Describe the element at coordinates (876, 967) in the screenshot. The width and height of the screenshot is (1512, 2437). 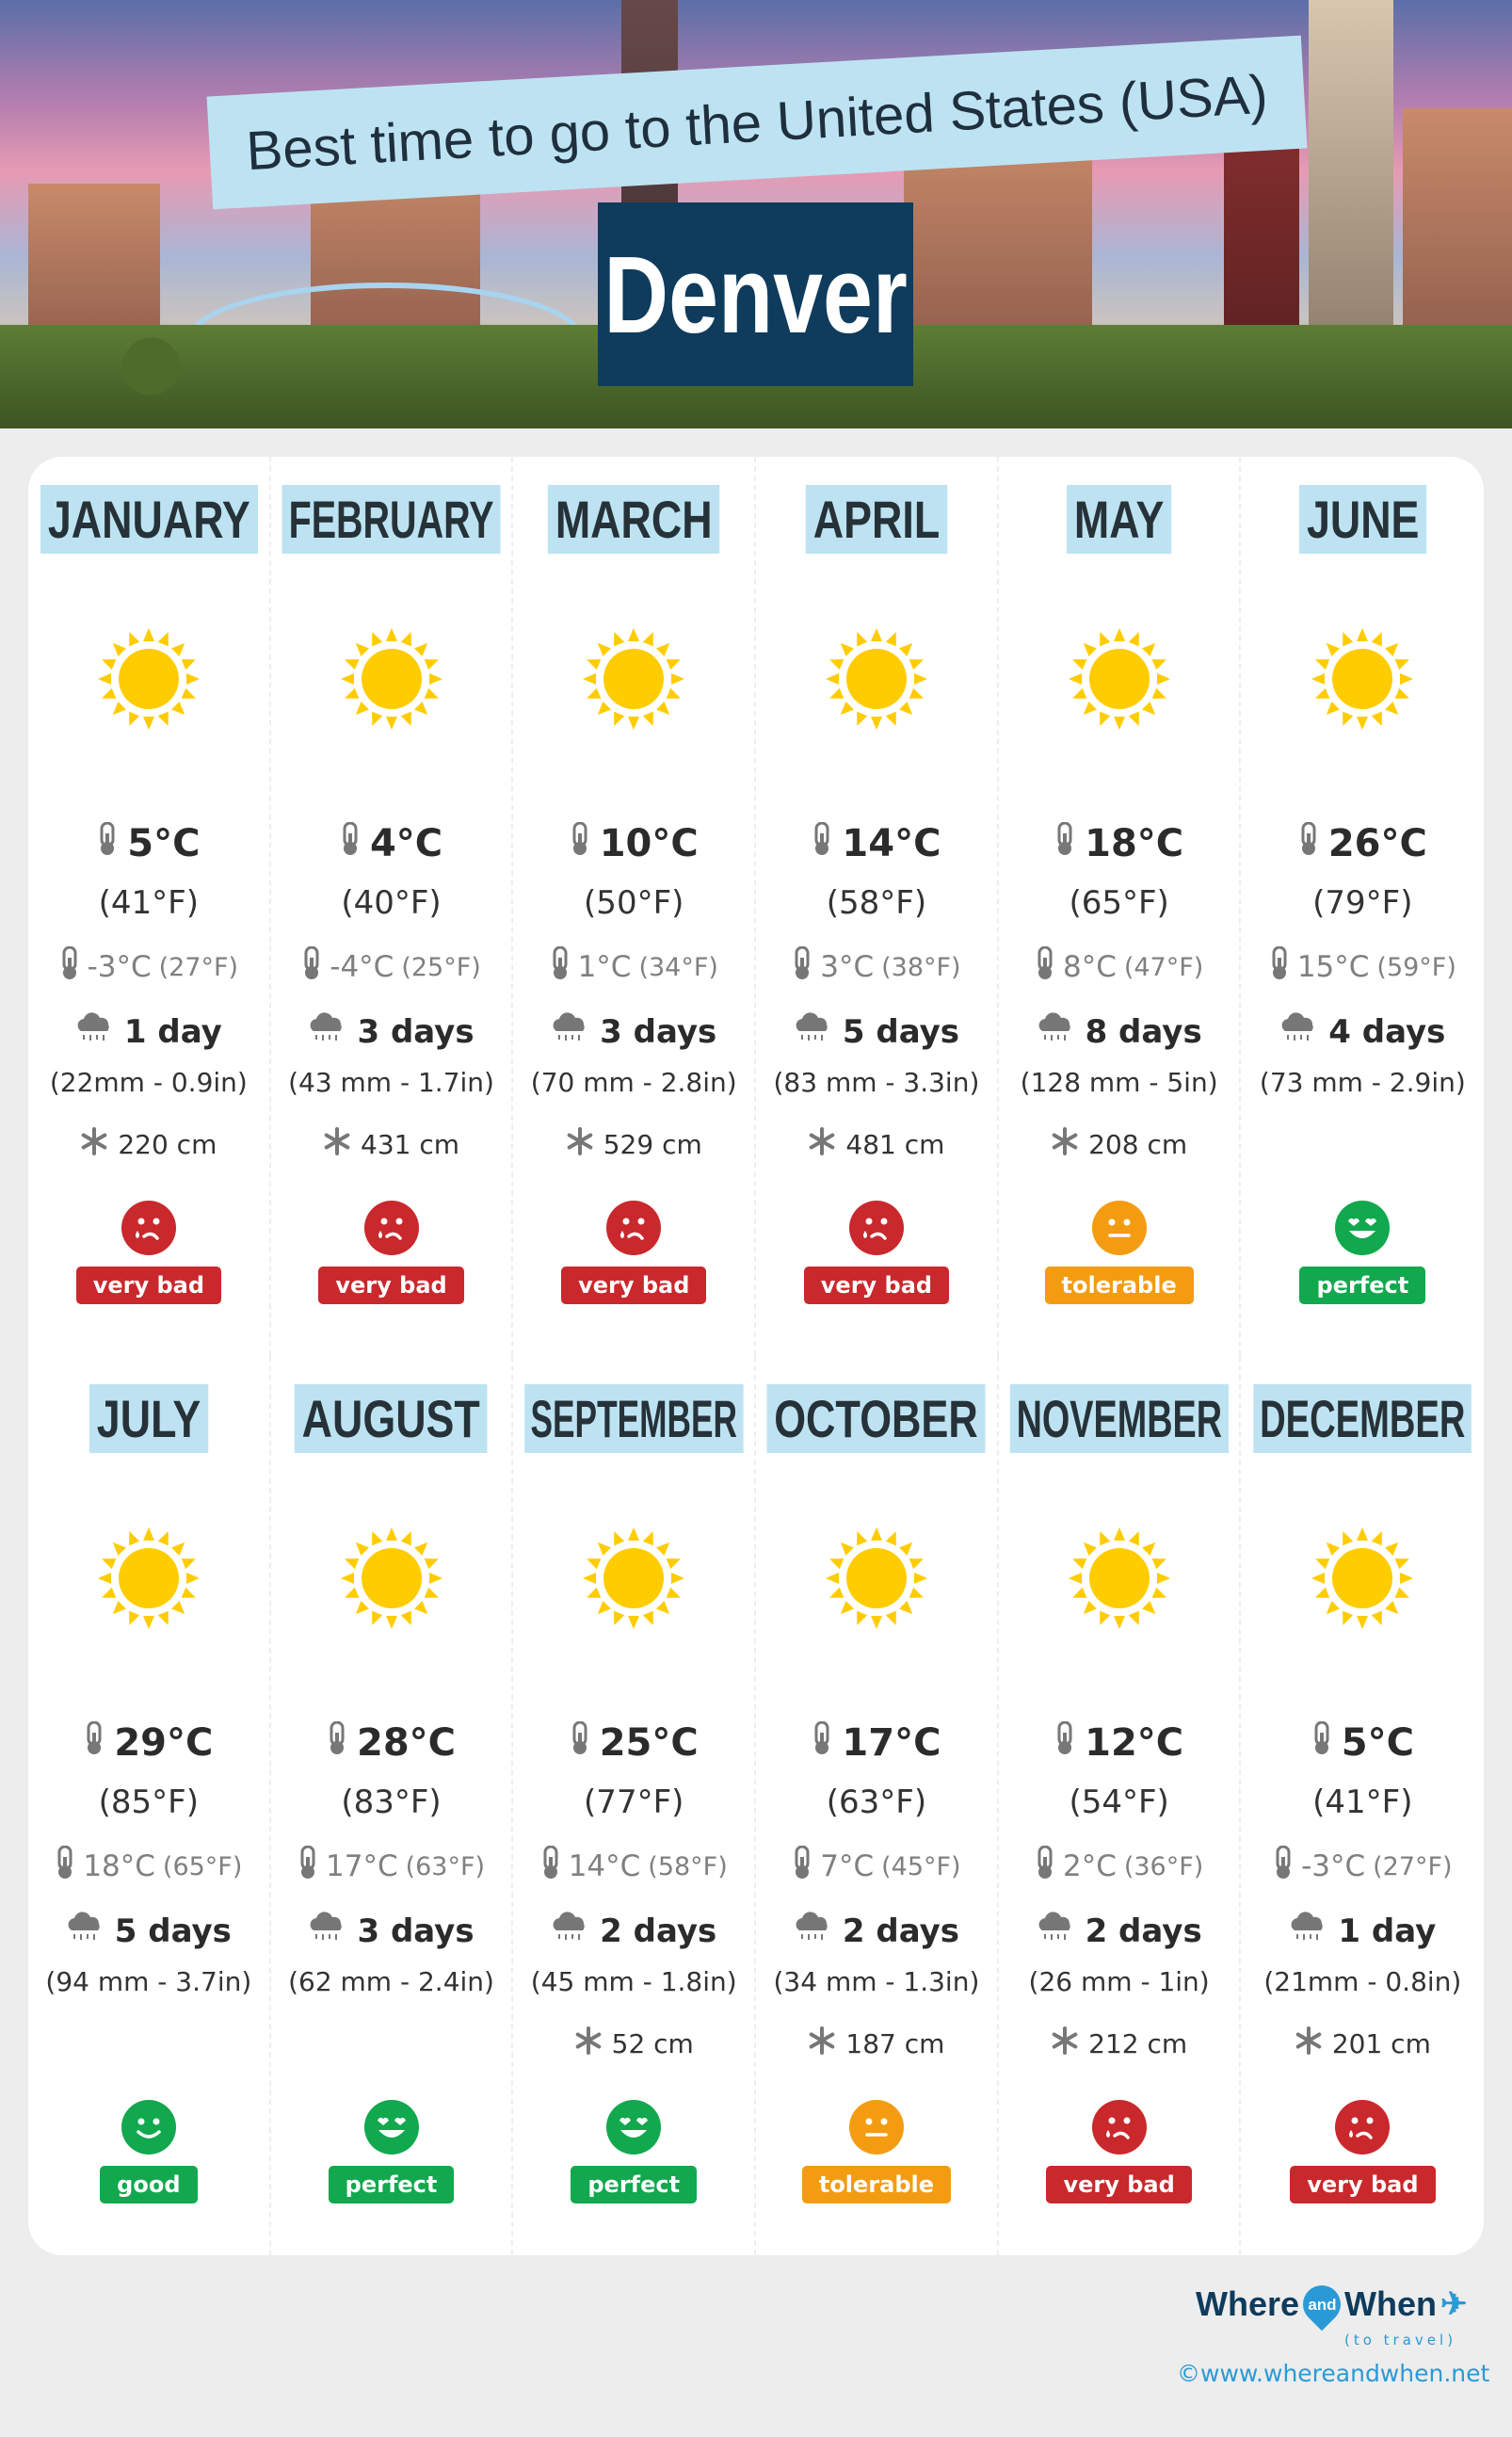
I see `low-temp: 3°C (38°F)` at that location.